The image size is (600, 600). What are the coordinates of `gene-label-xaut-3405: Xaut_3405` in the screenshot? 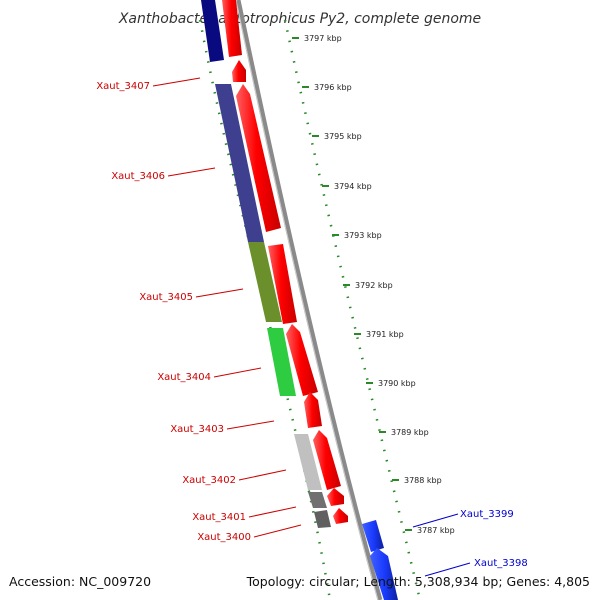 It's located at (166, 297).